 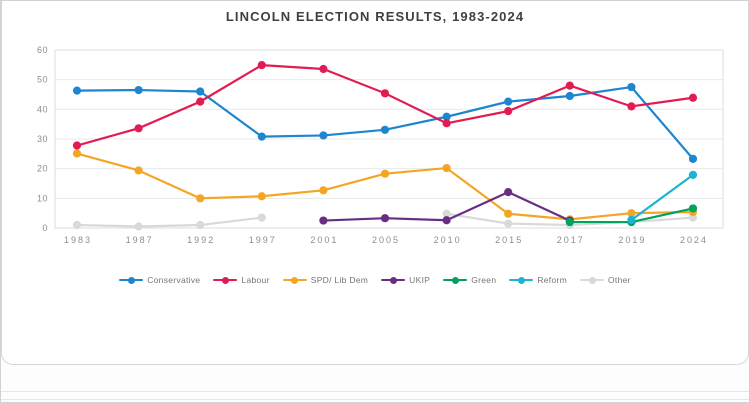 I want to click on x-axis-tick-label: 1997, so click(x=263, y=240).